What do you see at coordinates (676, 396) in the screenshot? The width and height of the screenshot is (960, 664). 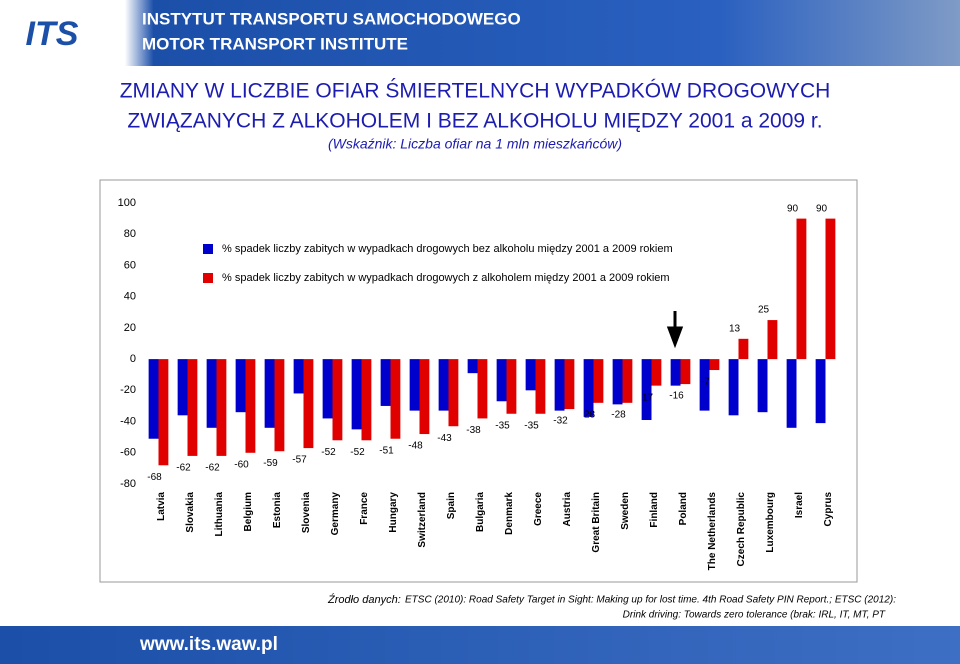 I see `data-label: -16` at bounding box center [676, 396].